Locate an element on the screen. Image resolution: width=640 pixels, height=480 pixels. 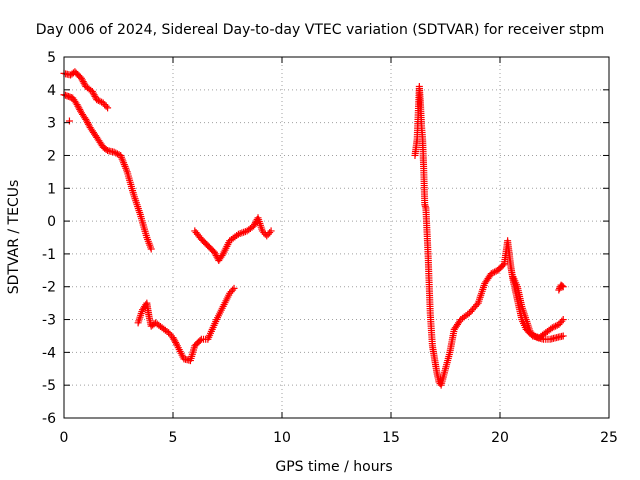
y-tick-label: -4 is located at coordinates (49, 353).